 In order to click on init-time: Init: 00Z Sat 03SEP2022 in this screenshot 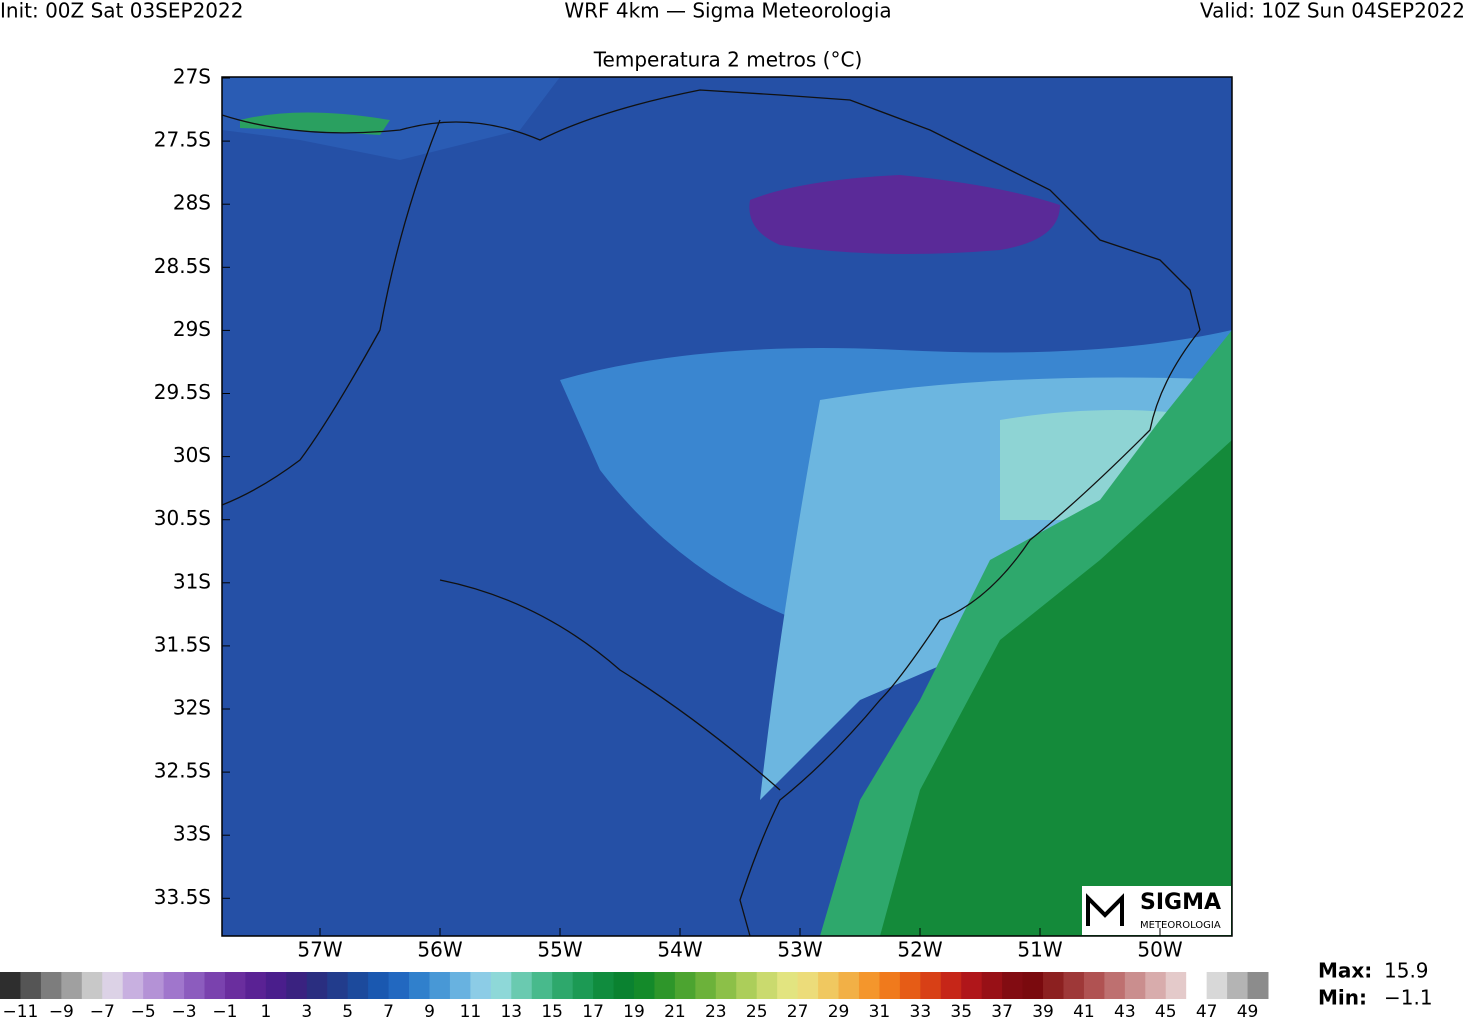, I will do `click(121, 11)`.